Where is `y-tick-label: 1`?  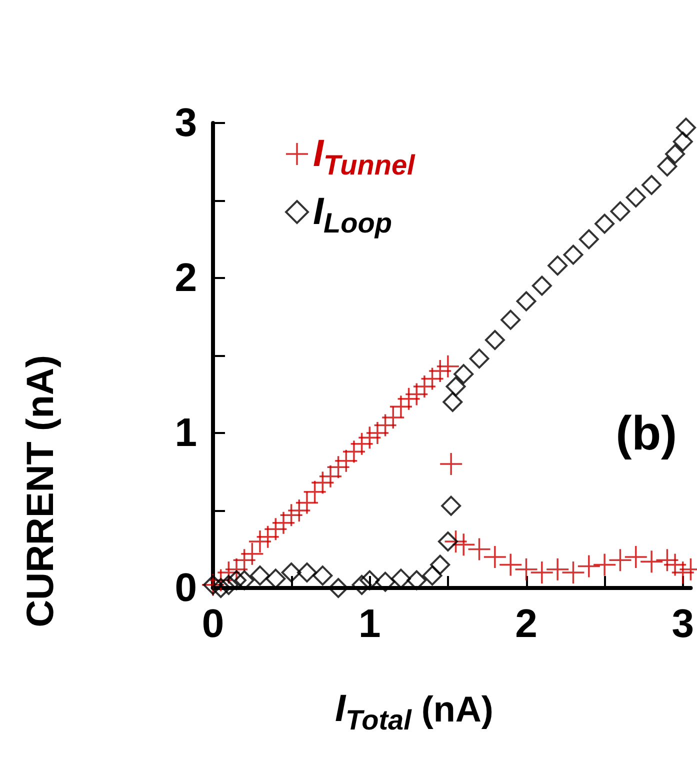
y-tick-label: 1 is located at coordinates (185, 433).